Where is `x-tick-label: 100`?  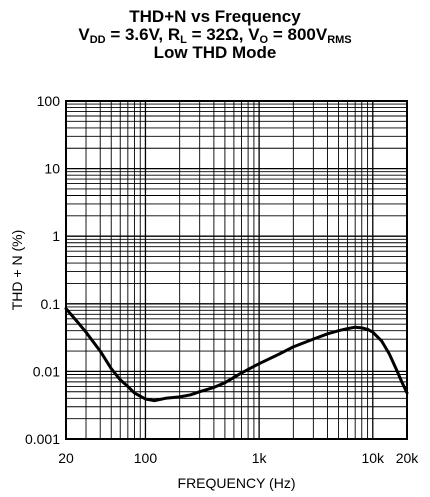 x-tick-label: 100 is located at coordinates (146, 458).